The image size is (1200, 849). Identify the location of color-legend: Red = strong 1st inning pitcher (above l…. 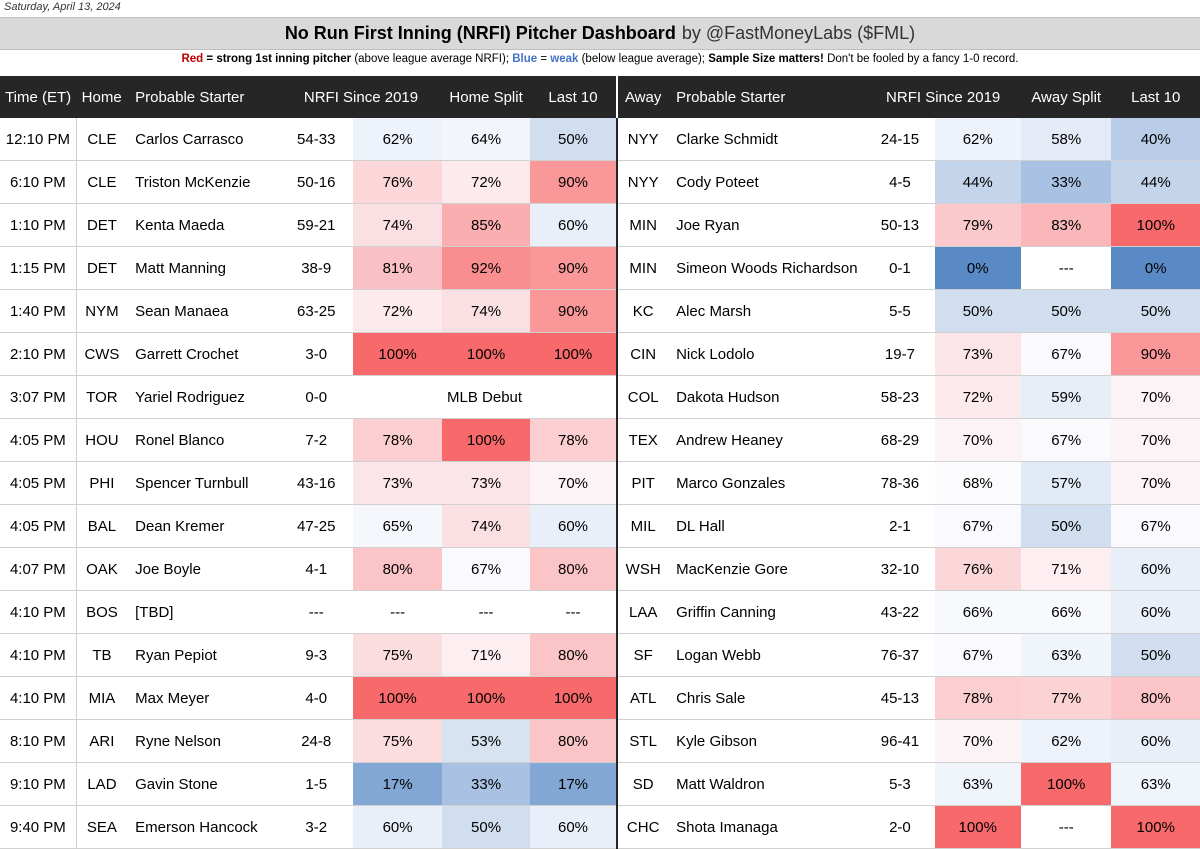
(600, 59).